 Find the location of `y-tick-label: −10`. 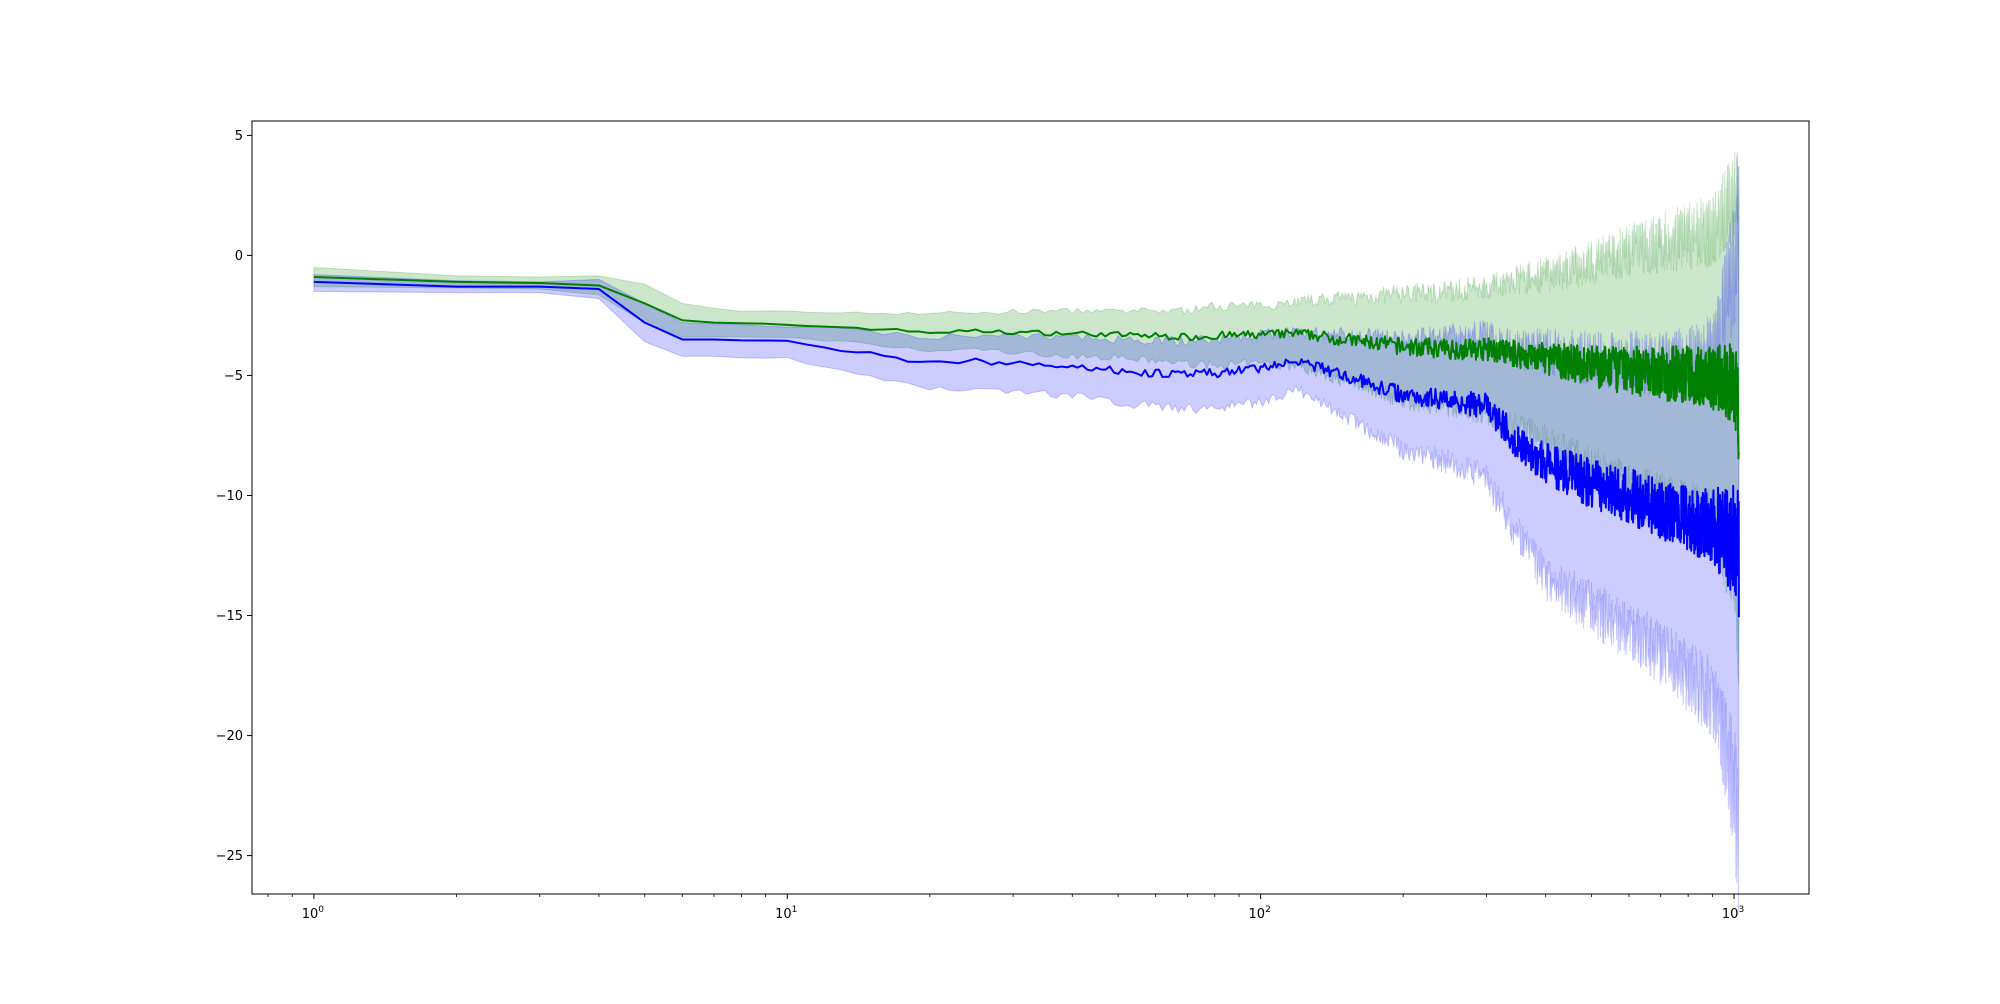

y-tick-label: −10 is located at coordinates (229, 496).